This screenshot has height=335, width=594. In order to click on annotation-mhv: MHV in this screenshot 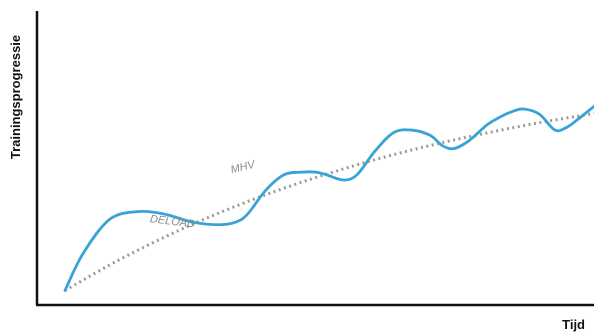, I will do `click(243, 167)`.